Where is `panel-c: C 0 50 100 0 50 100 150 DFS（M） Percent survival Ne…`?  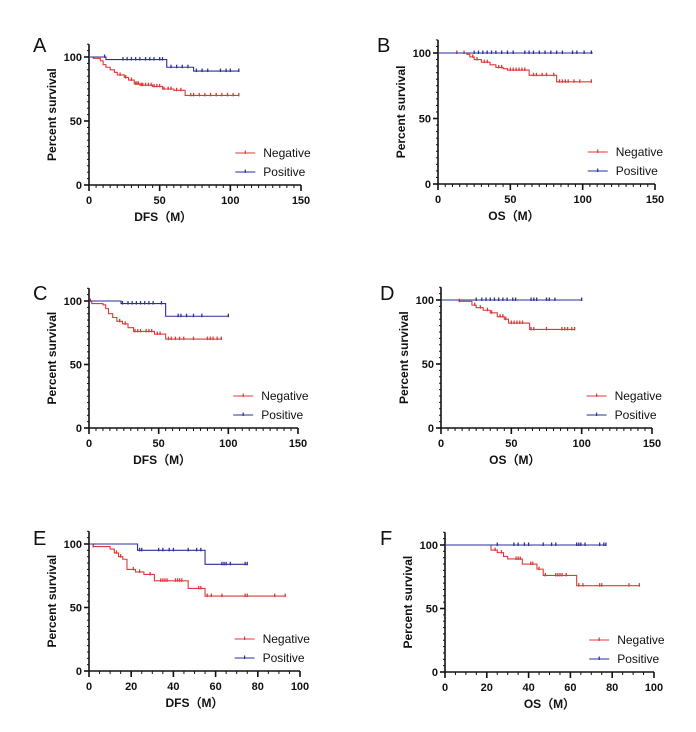
panel-c: C 0 50 100 0 50 100 150 DFS（M） Percent survival Ne… is located at coordinates (171, 375).